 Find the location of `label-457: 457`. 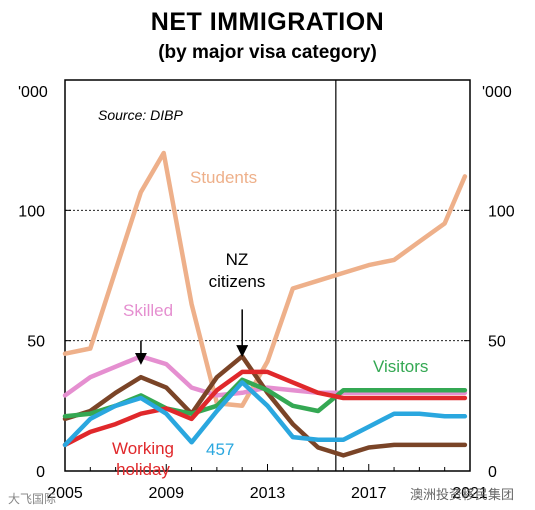

label-457: 457 is located at coordinates (220, 449).